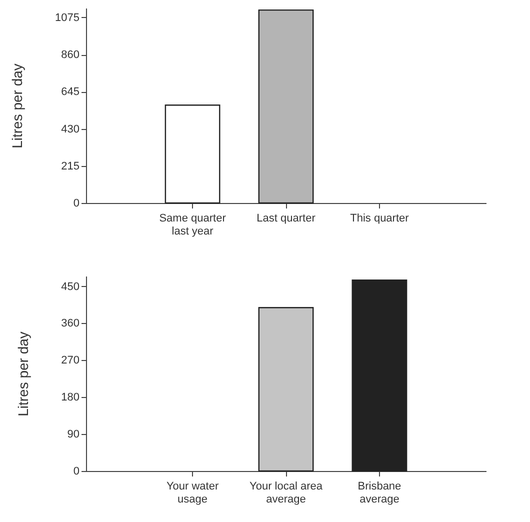  I want to click on y-tick-label: 180, so click(70, 398).